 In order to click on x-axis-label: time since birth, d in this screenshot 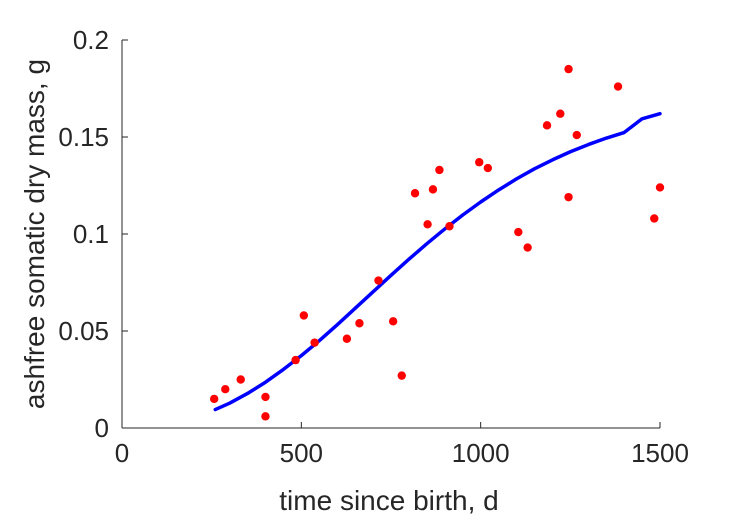, I will do `click(388, 500)`.